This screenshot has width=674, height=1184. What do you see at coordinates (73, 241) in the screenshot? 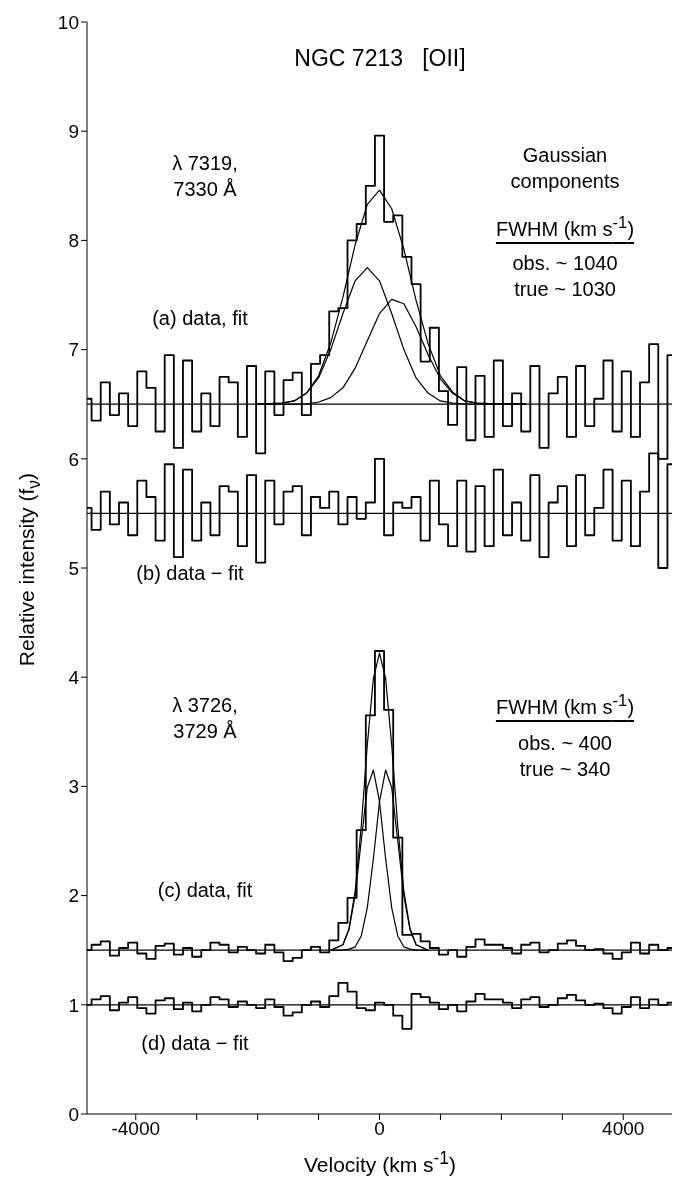
I see `y-tick-label: 8` at bounding box center [73, 241].